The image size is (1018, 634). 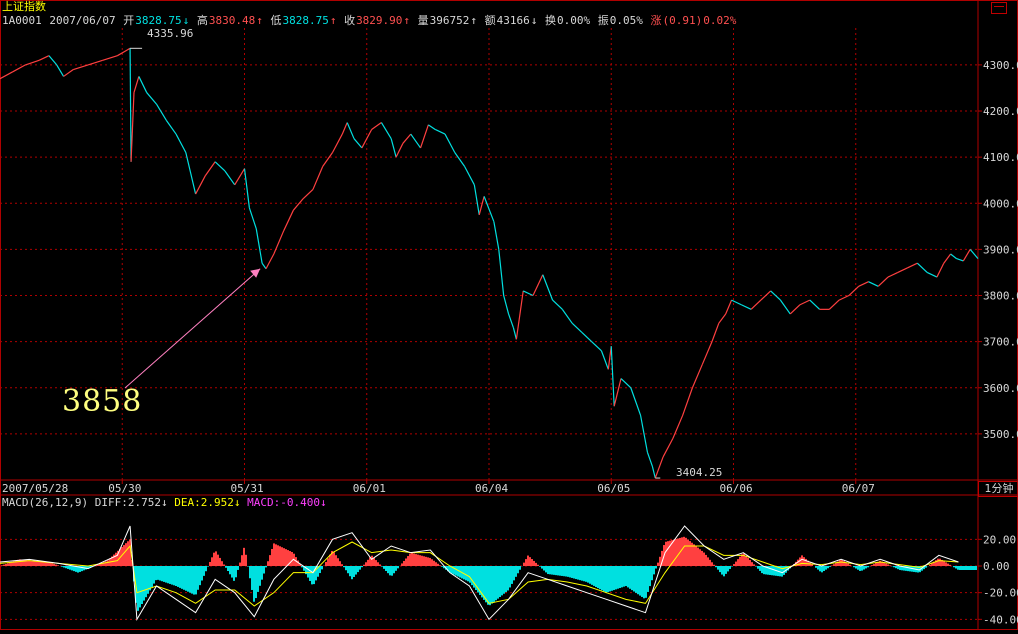 I want to click on price-tick-label-1: 3600.00, so click(x=1000, y=388).